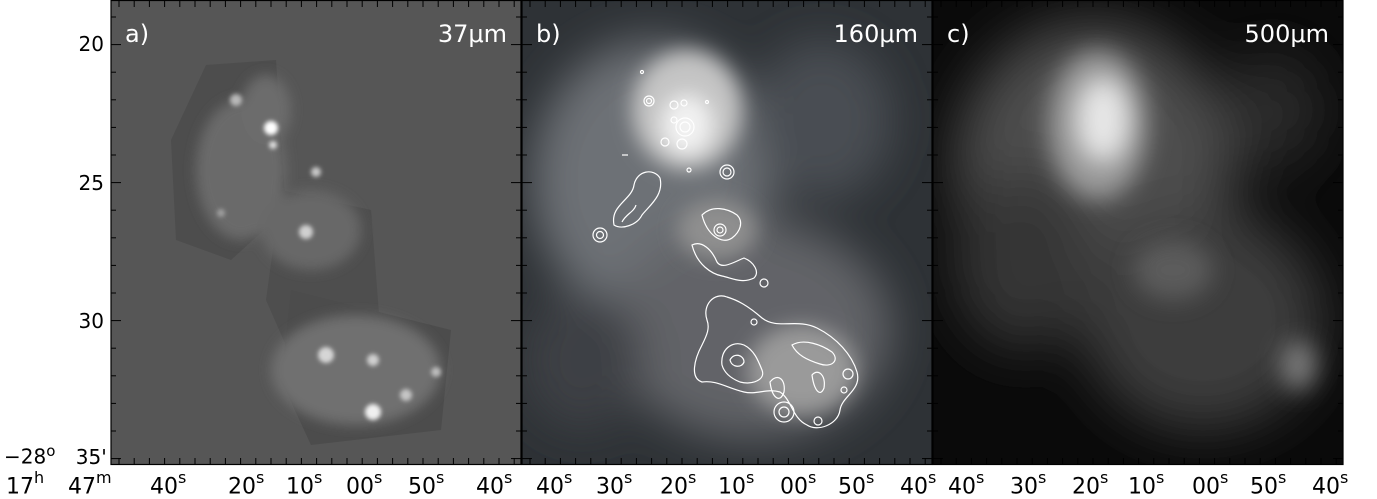  What do you see at coordinates (1286, 34) in the screenshot?
I see `panel-c-wavelength: 500μm` at bounding box center [1286, 34].